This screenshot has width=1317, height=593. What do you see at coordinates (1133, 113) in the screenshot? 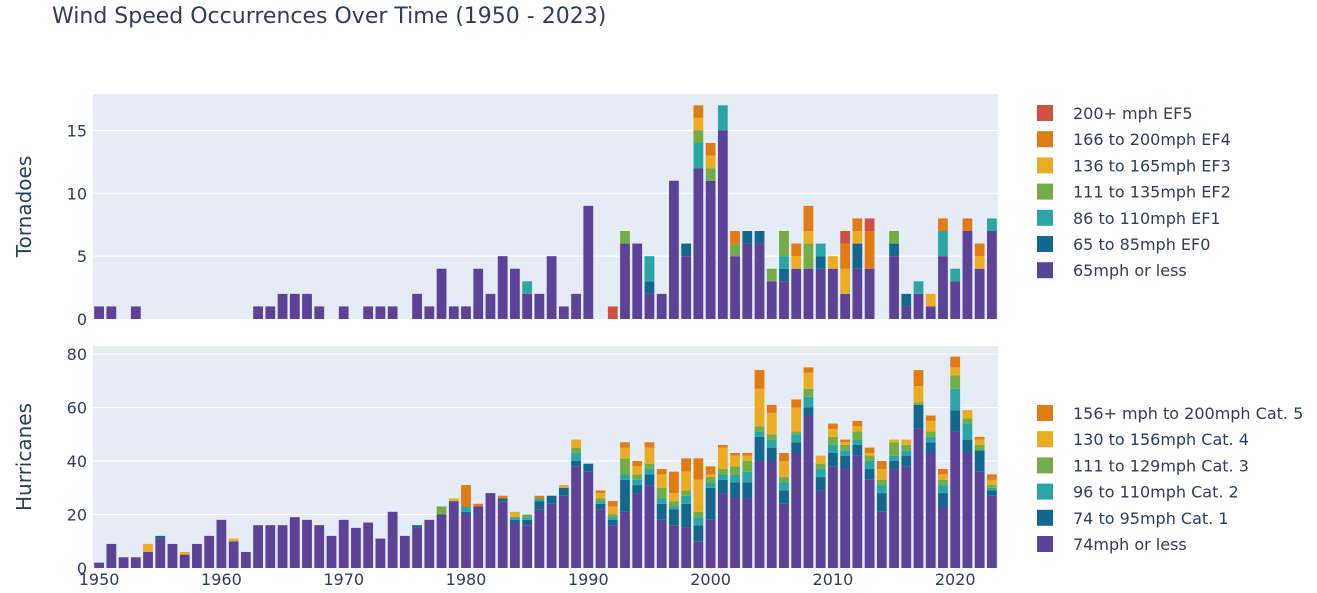
I see `tornadoes-legend-label: 200+ mph EF5` at bounding box center [1133, 113].